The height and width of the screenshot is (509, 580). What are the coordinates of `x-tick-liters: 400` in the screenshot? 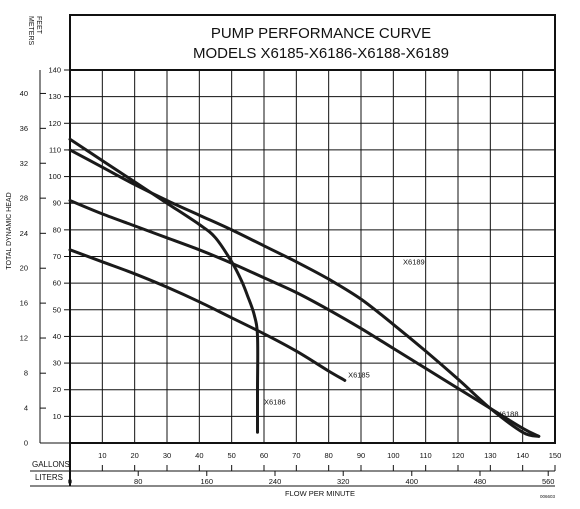 It's located at (412, 481).